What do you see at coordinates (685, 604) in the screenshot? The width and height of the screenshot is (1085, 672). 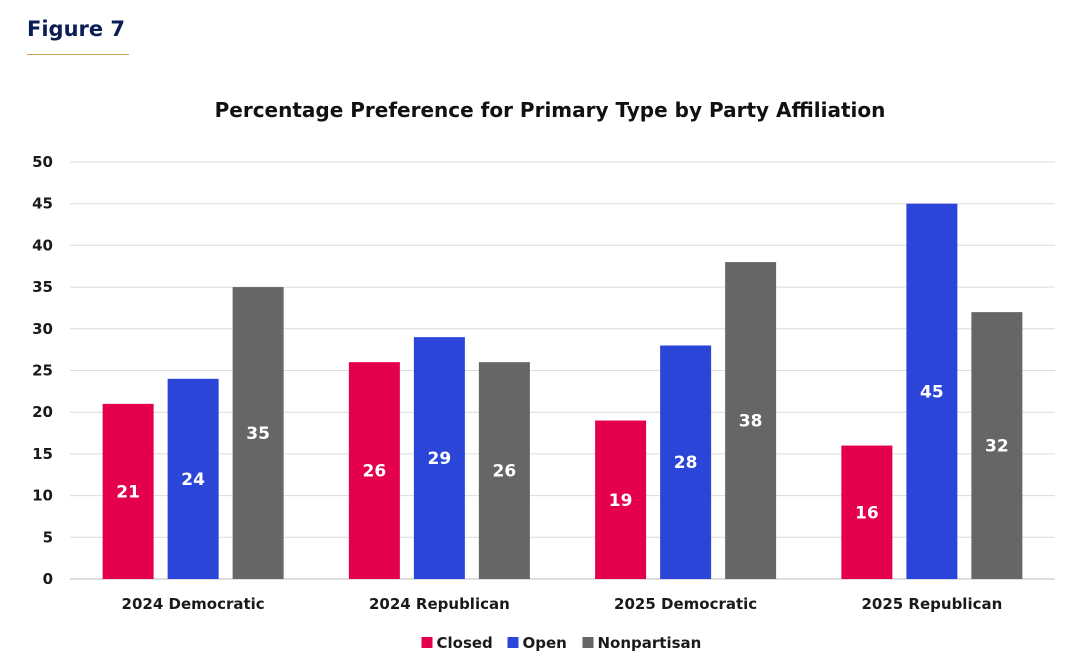 I see `x-tick-label: 2025 Democratic` at bounding box center [685, 604].